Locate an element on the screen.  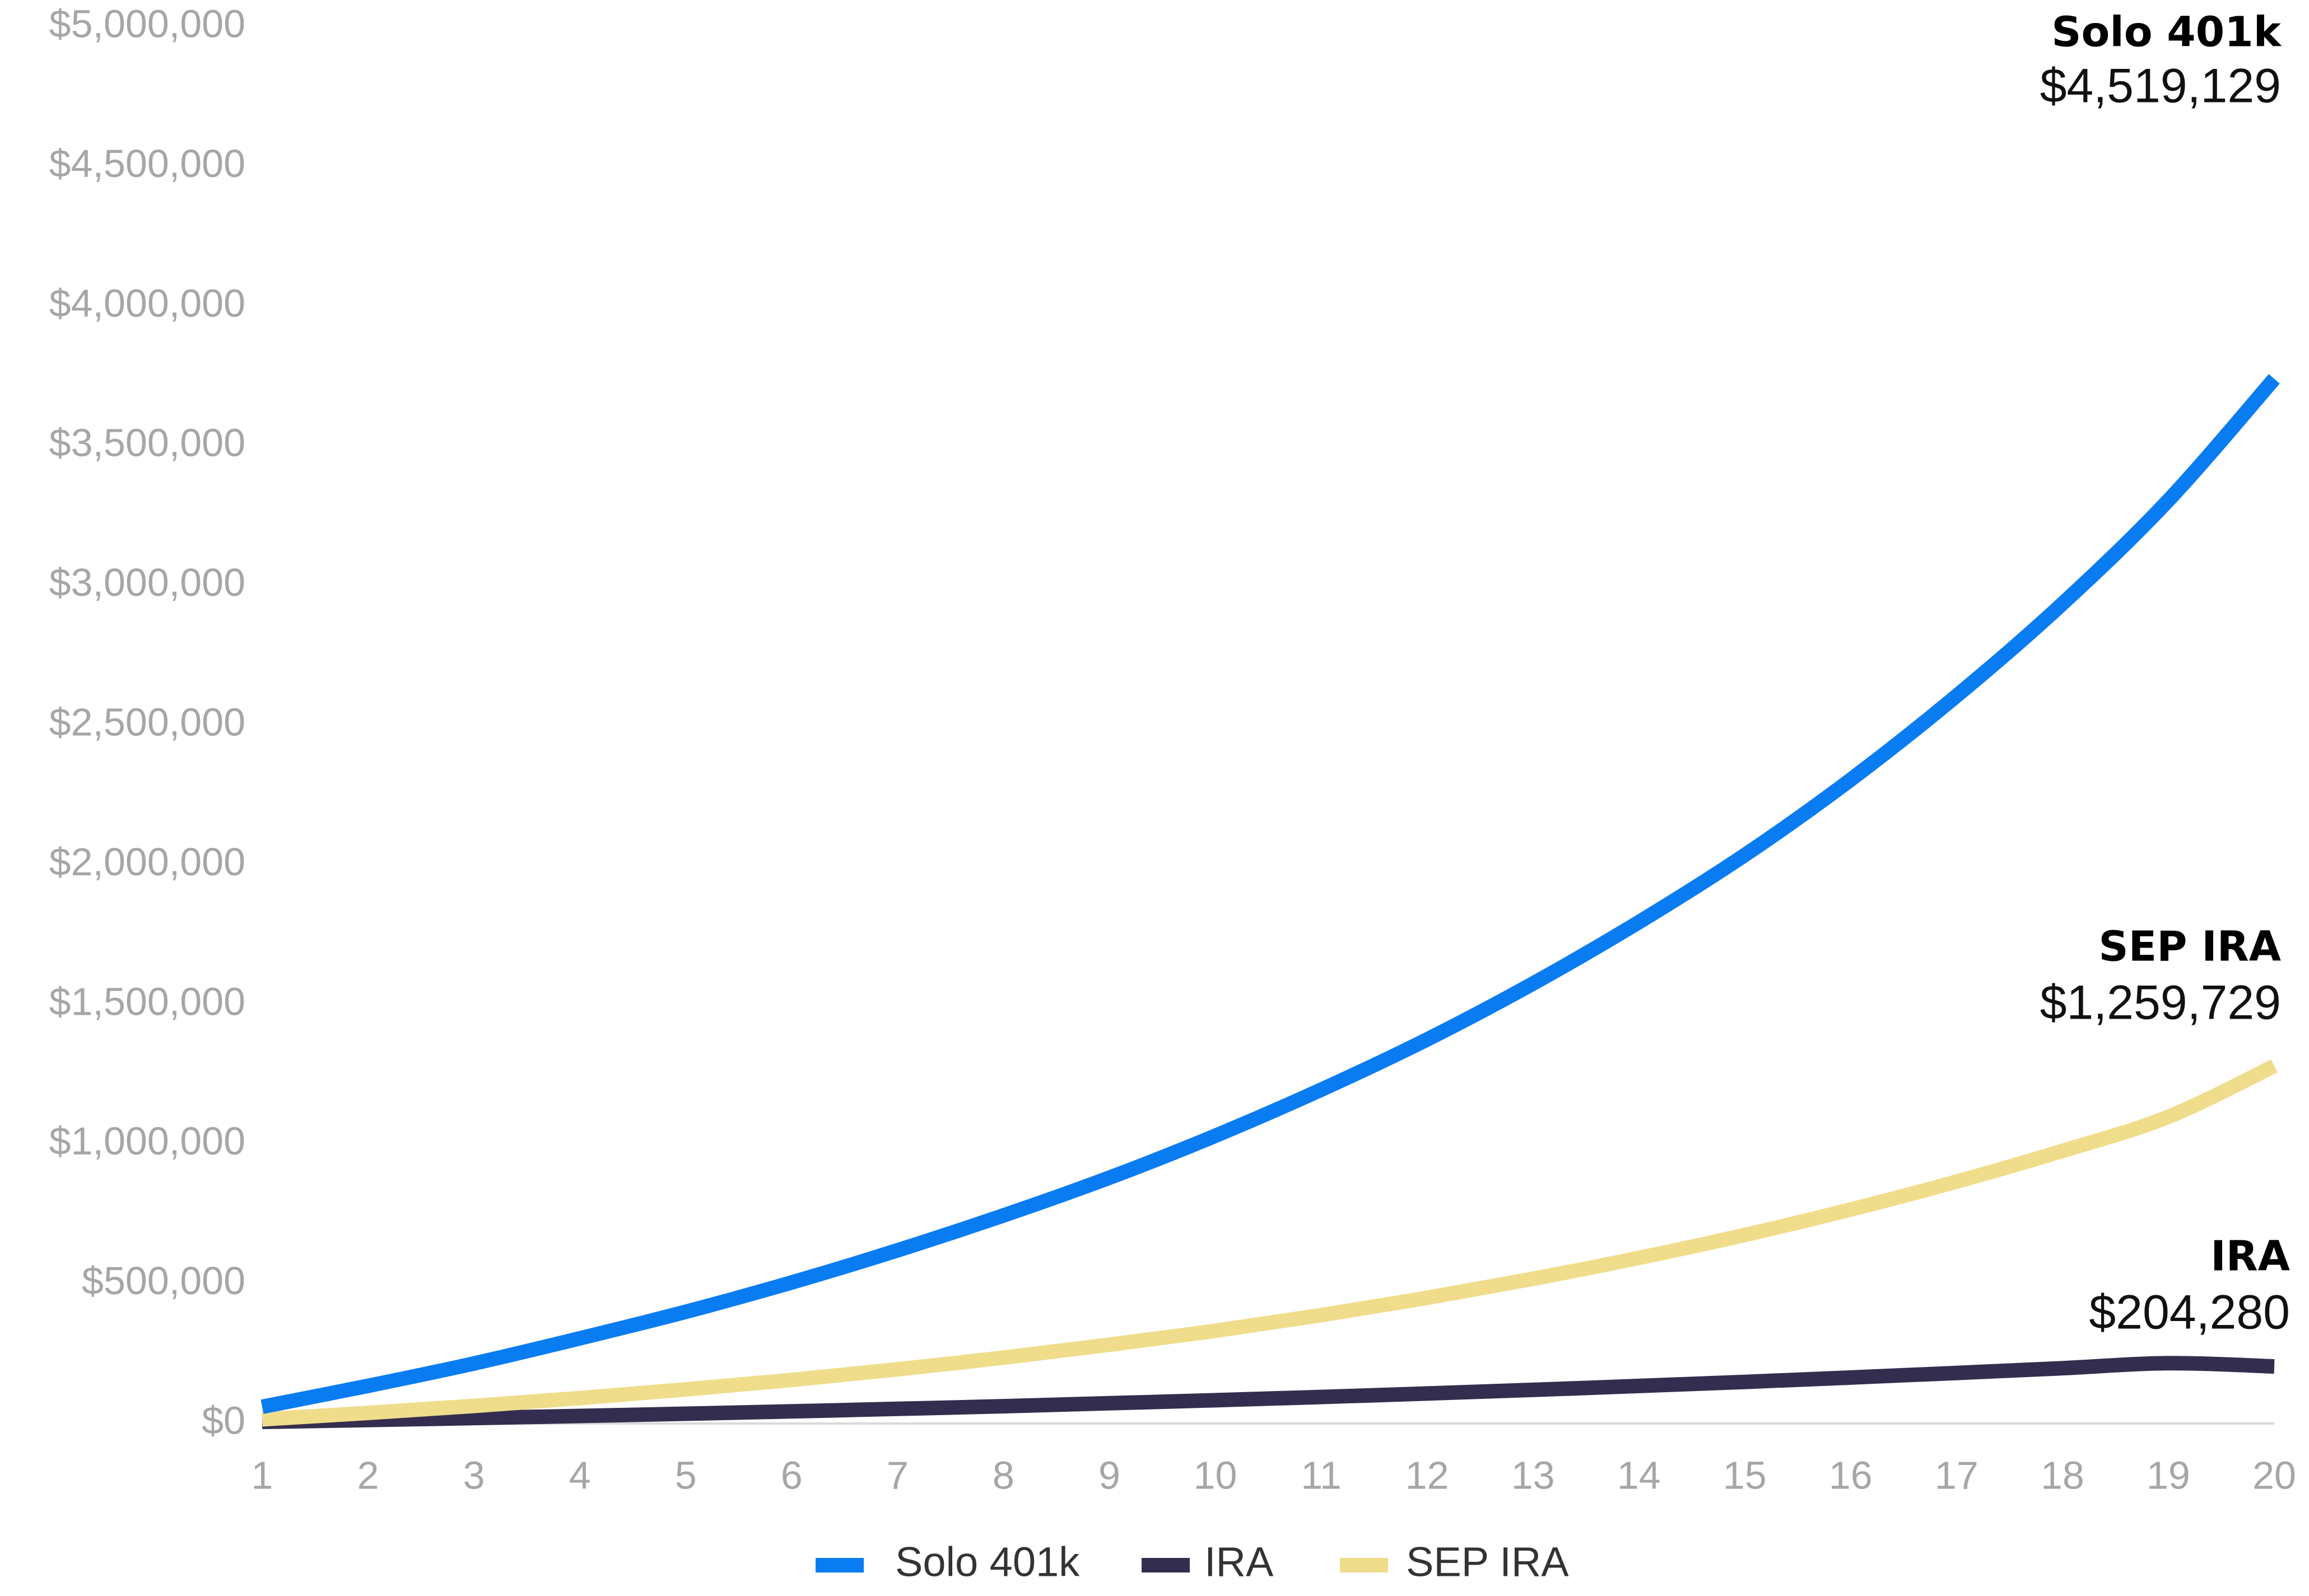
y-tick-label: $3,500,000 is located at coordinates (147, 443).